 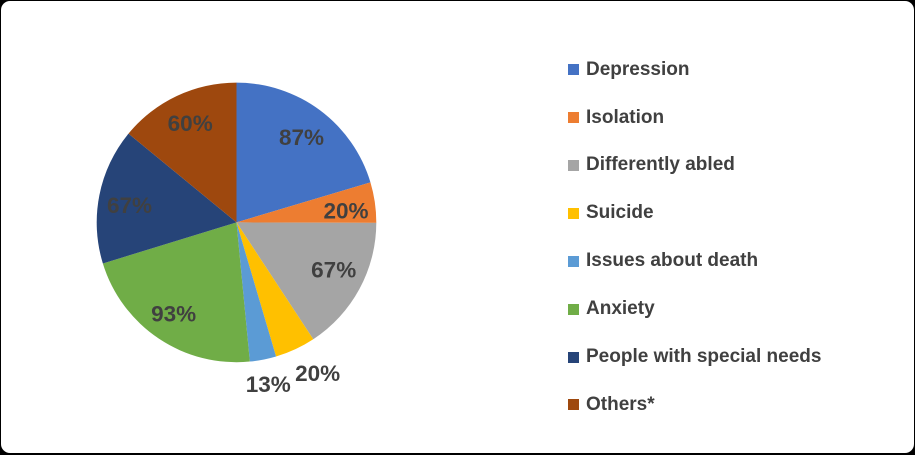 What do you see at coordinates (190, 123) in the screenshot?
I see `svg-text: 60%` at bounding box center [190, 123].